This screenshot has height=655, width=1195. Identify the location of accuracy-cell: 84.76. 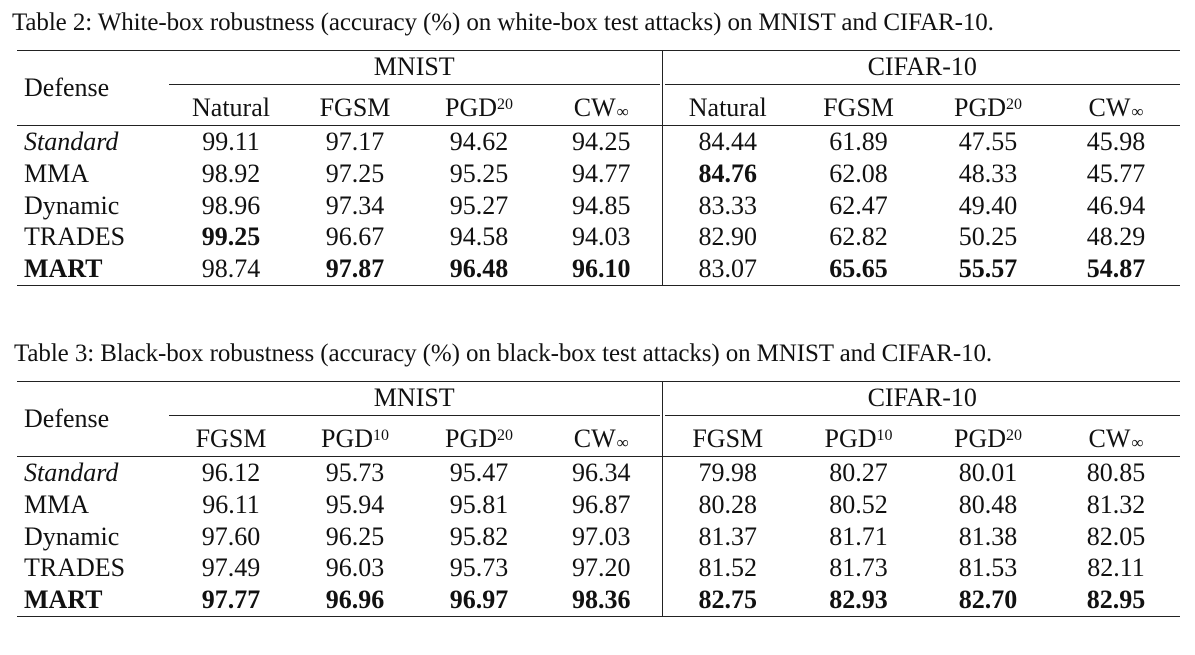
(727, 173).